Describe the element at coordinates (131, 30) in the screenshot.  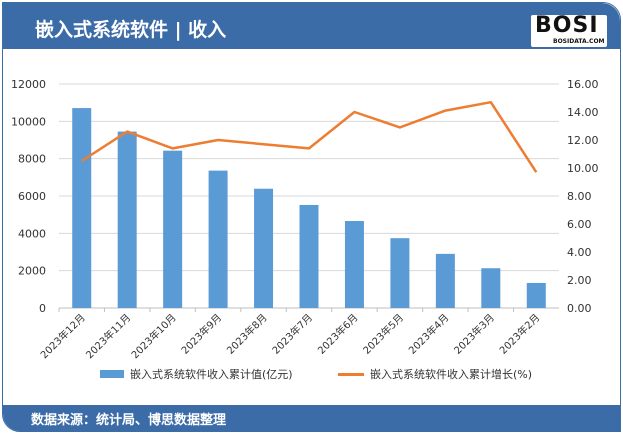
I see `page-title: 嵌入式系统软件 | 收入` at that location.